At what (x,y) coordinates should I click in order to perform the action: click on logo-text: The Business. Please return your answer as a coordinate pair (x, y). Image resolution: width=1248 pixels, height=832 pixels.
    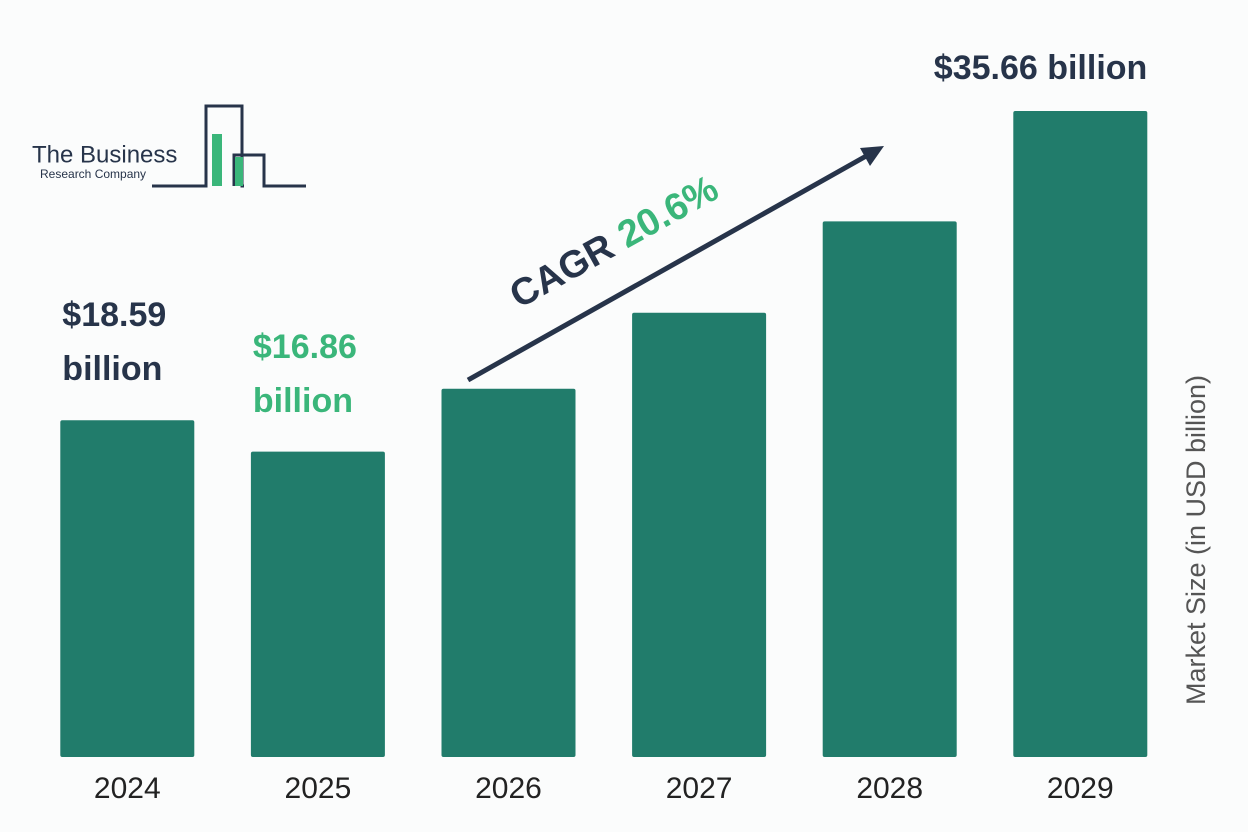
    Looking at the image, I should click on (104, 154).